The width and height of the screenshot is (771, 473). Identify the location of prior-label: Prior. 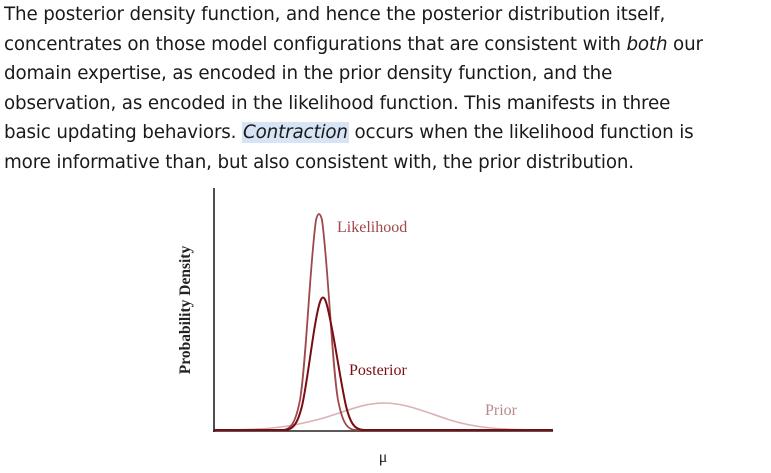
(501, 410).